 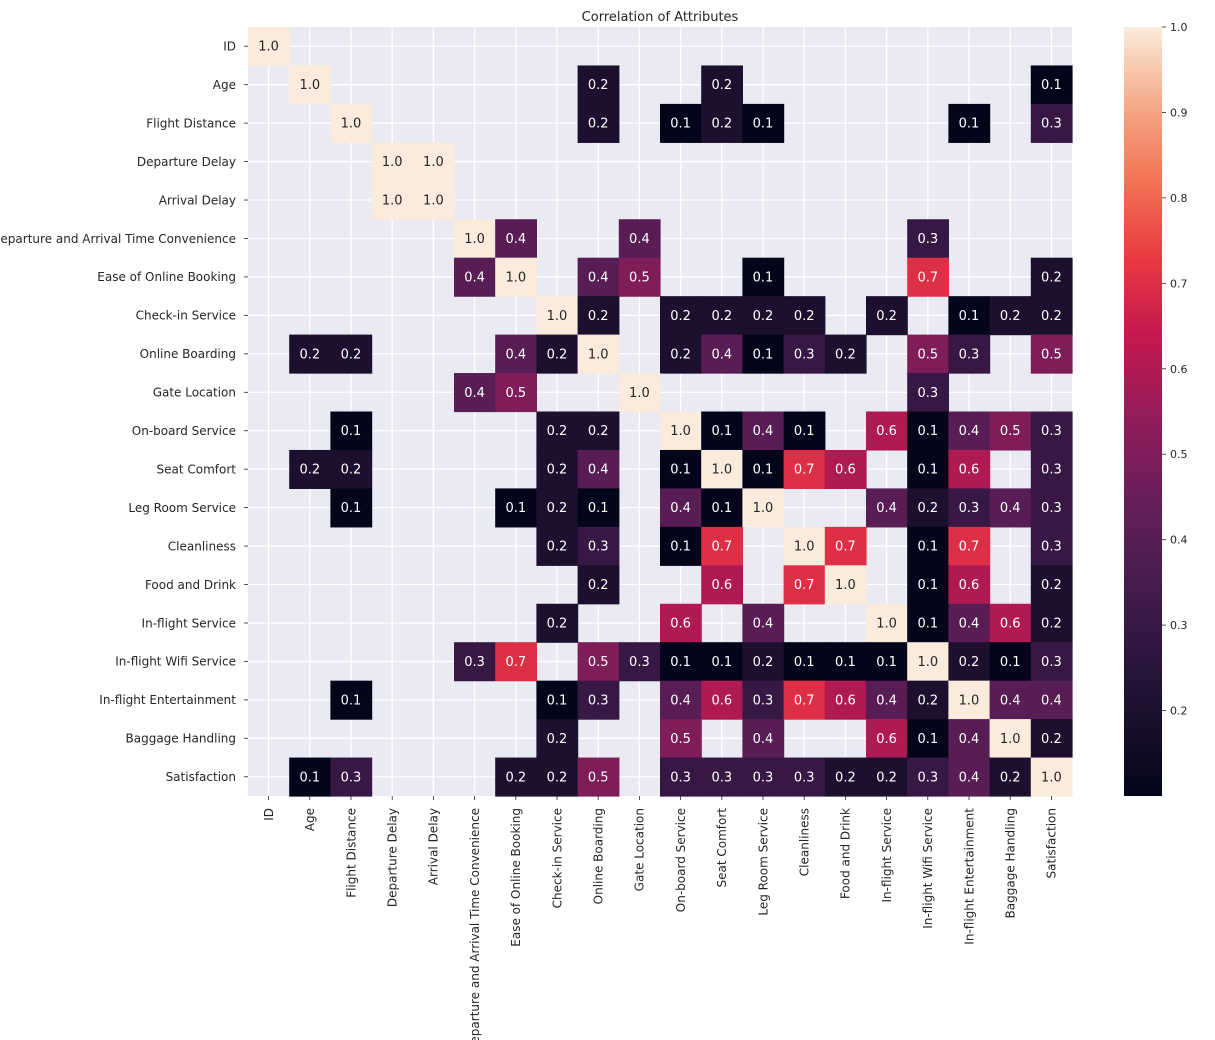 What do you see at coordinates (201, 777) in the screenshot?
I see `y-tick-label: Satisfaction` at bounding box center [201, 777].